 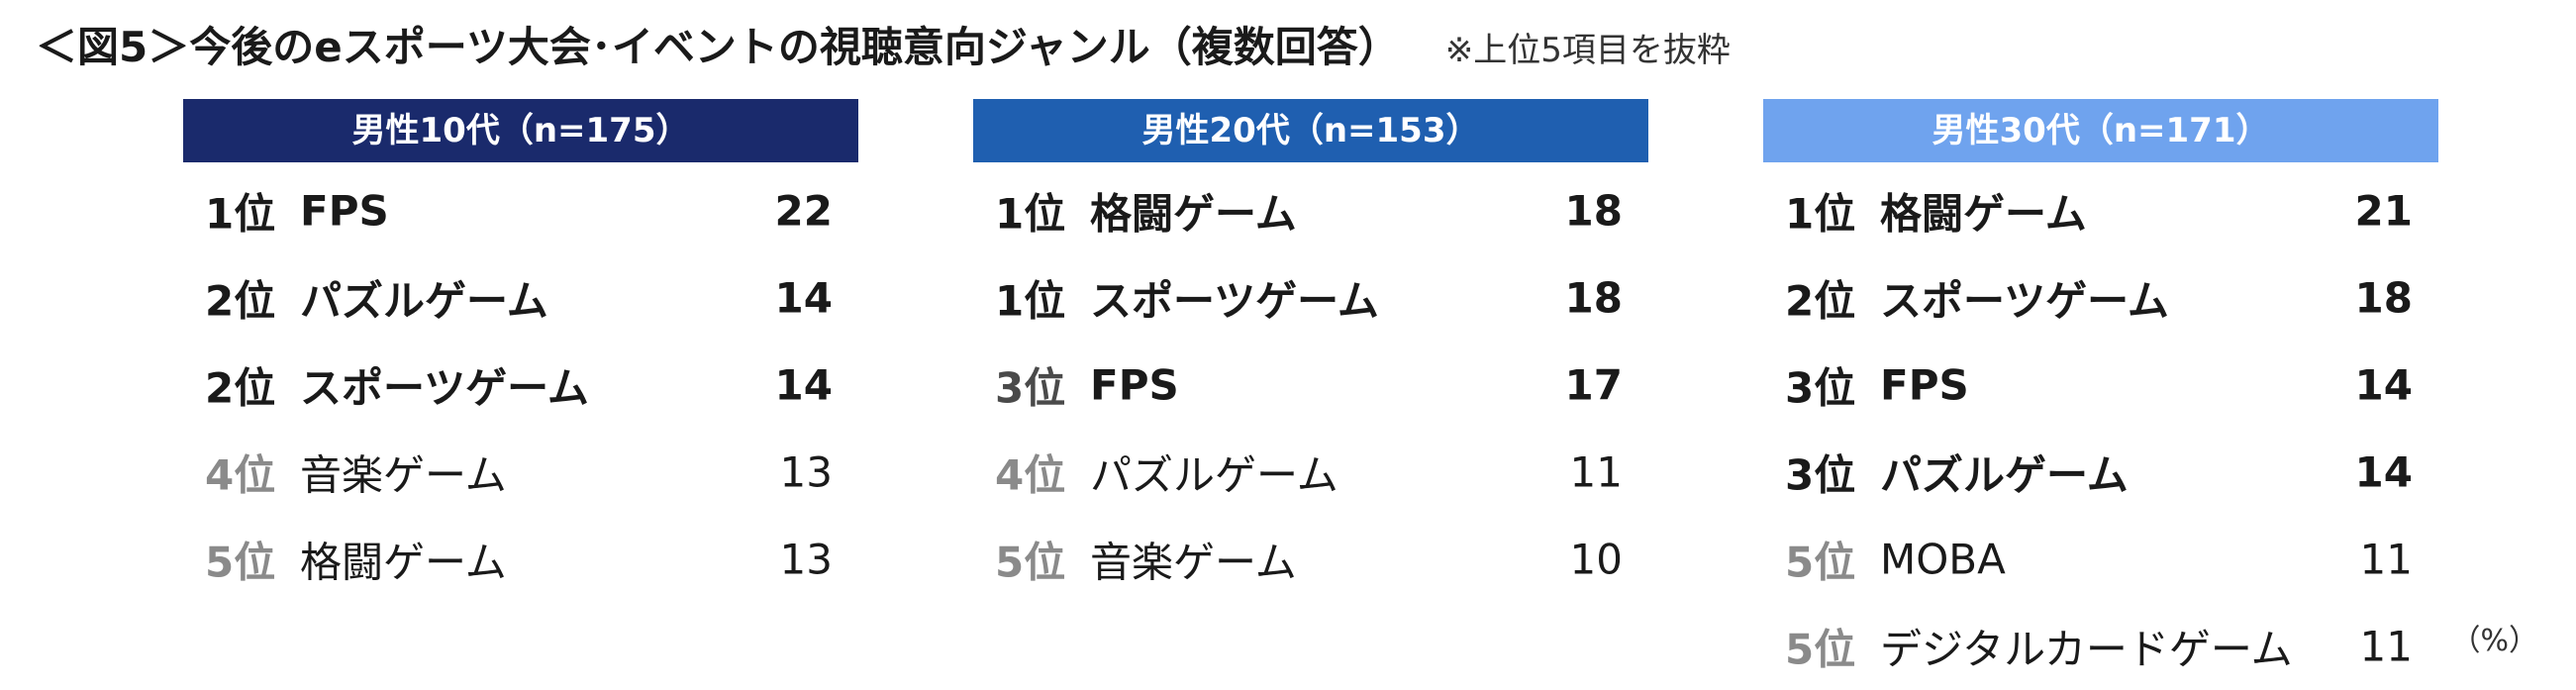 I want to click on ranking-row: 4位 音楽ゲーム 13, so click(x=521, y=473).